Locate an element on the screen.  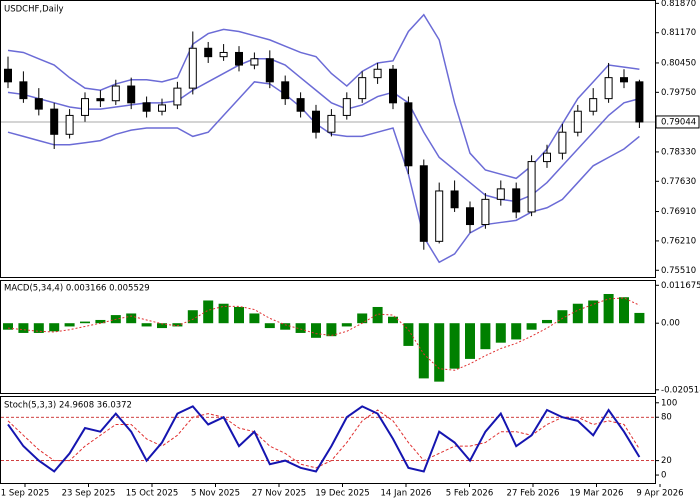
y-tick-label: 0.00 is located at coordinates (670, 324).